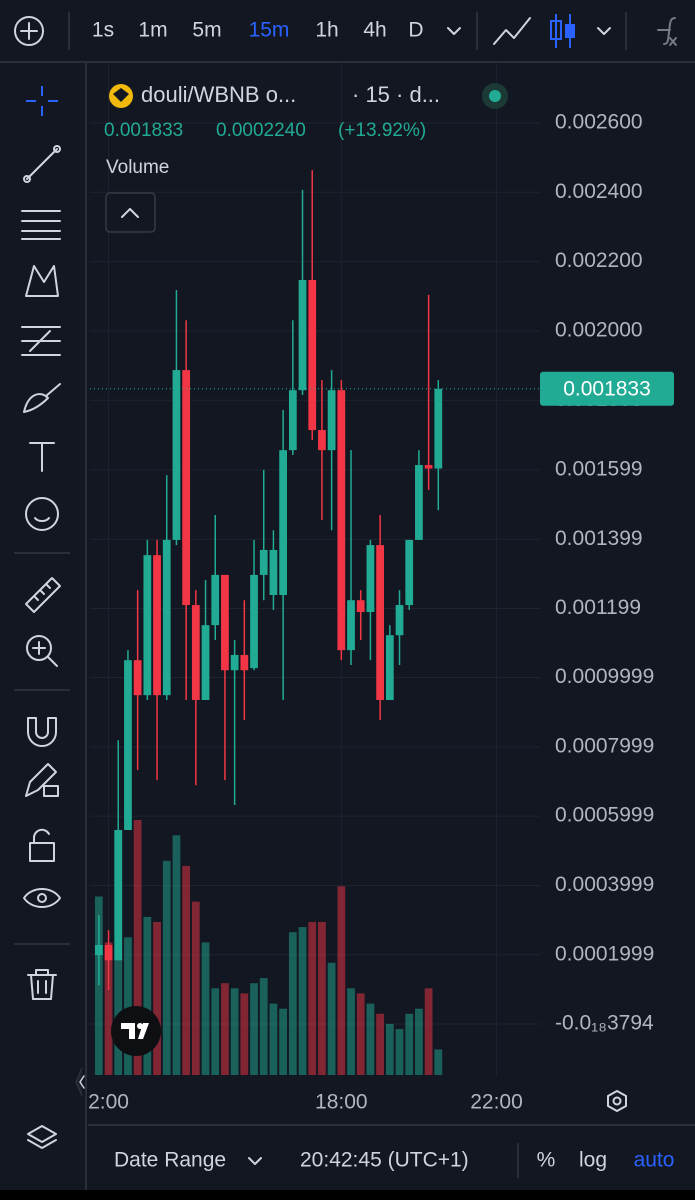 The height and width of the screenshot is (1200, 695). Describe the element at coordinates (42, 281) in the screenshot. I see `pattern-tool` at that location.